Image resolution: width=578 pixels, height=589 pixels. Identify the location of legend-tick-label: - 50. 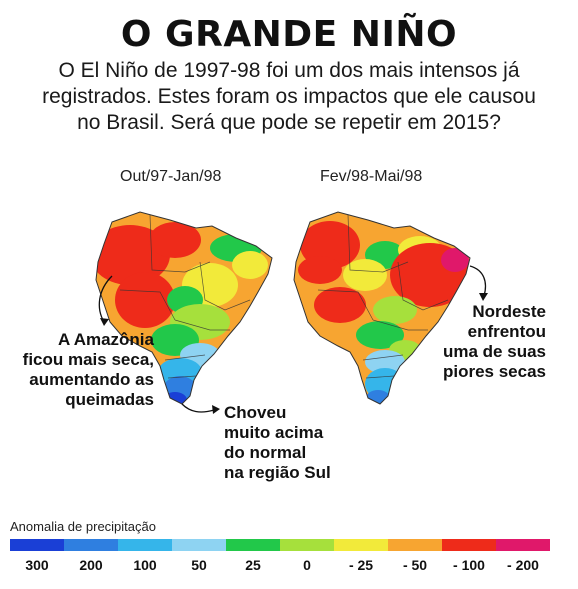
(415, 565).